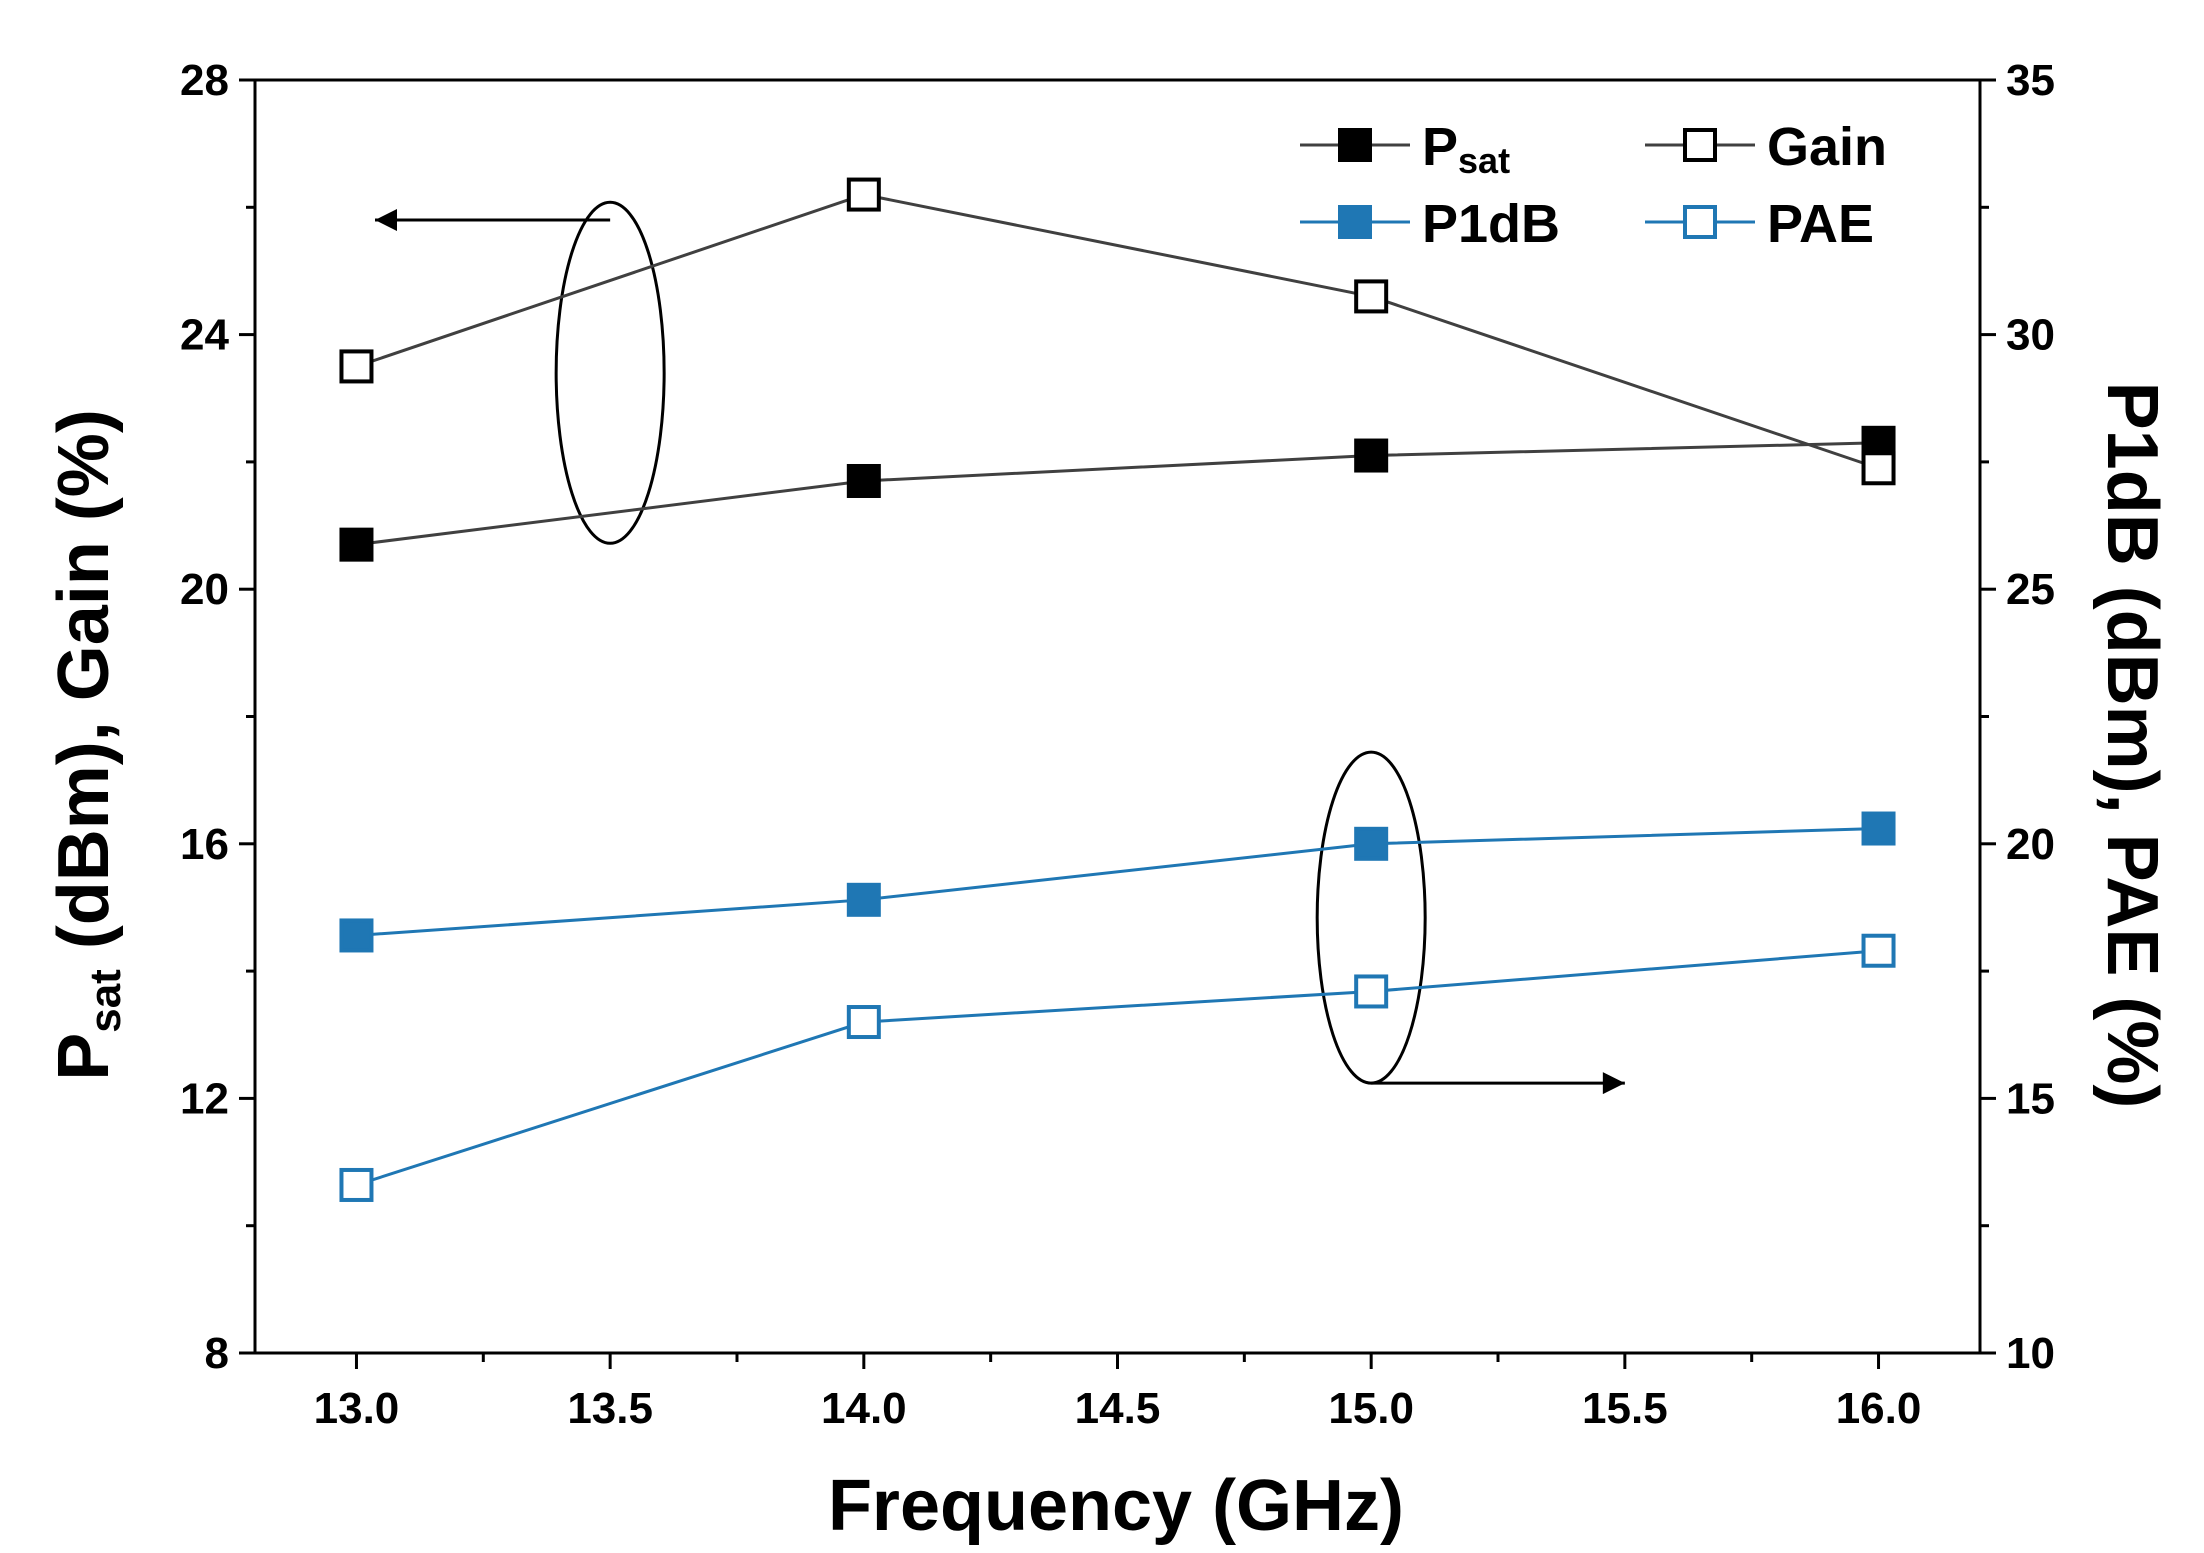  What do you see at coordinates (2030, 335) in the screenshot?
I see `y-right-tick-label: 30` at bounding box center [2030, 335].